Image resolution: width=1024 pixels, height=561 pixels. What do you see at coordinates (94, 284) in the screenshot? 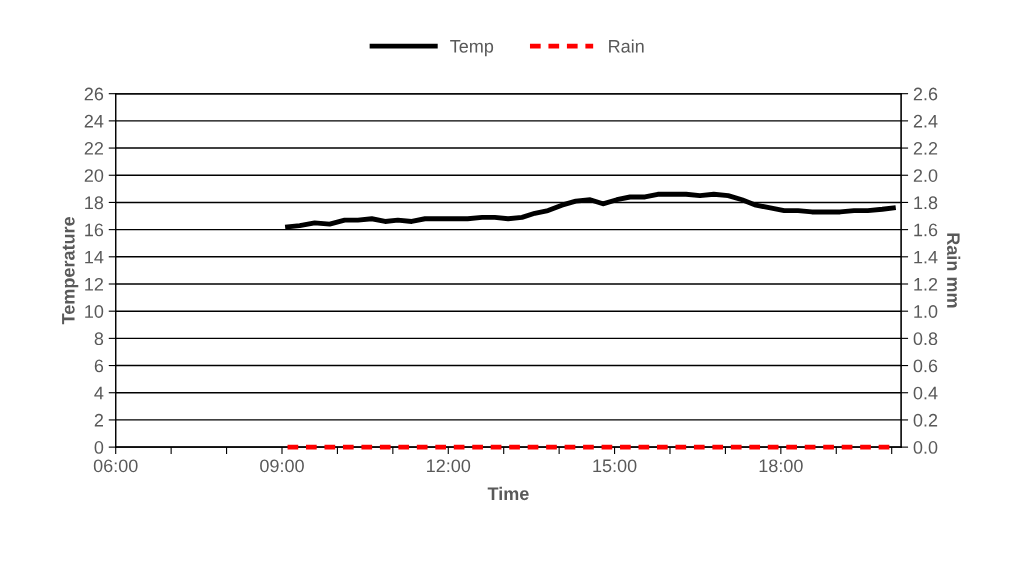
I see `y-tick-label: 12` at bounding box center [94, 284].